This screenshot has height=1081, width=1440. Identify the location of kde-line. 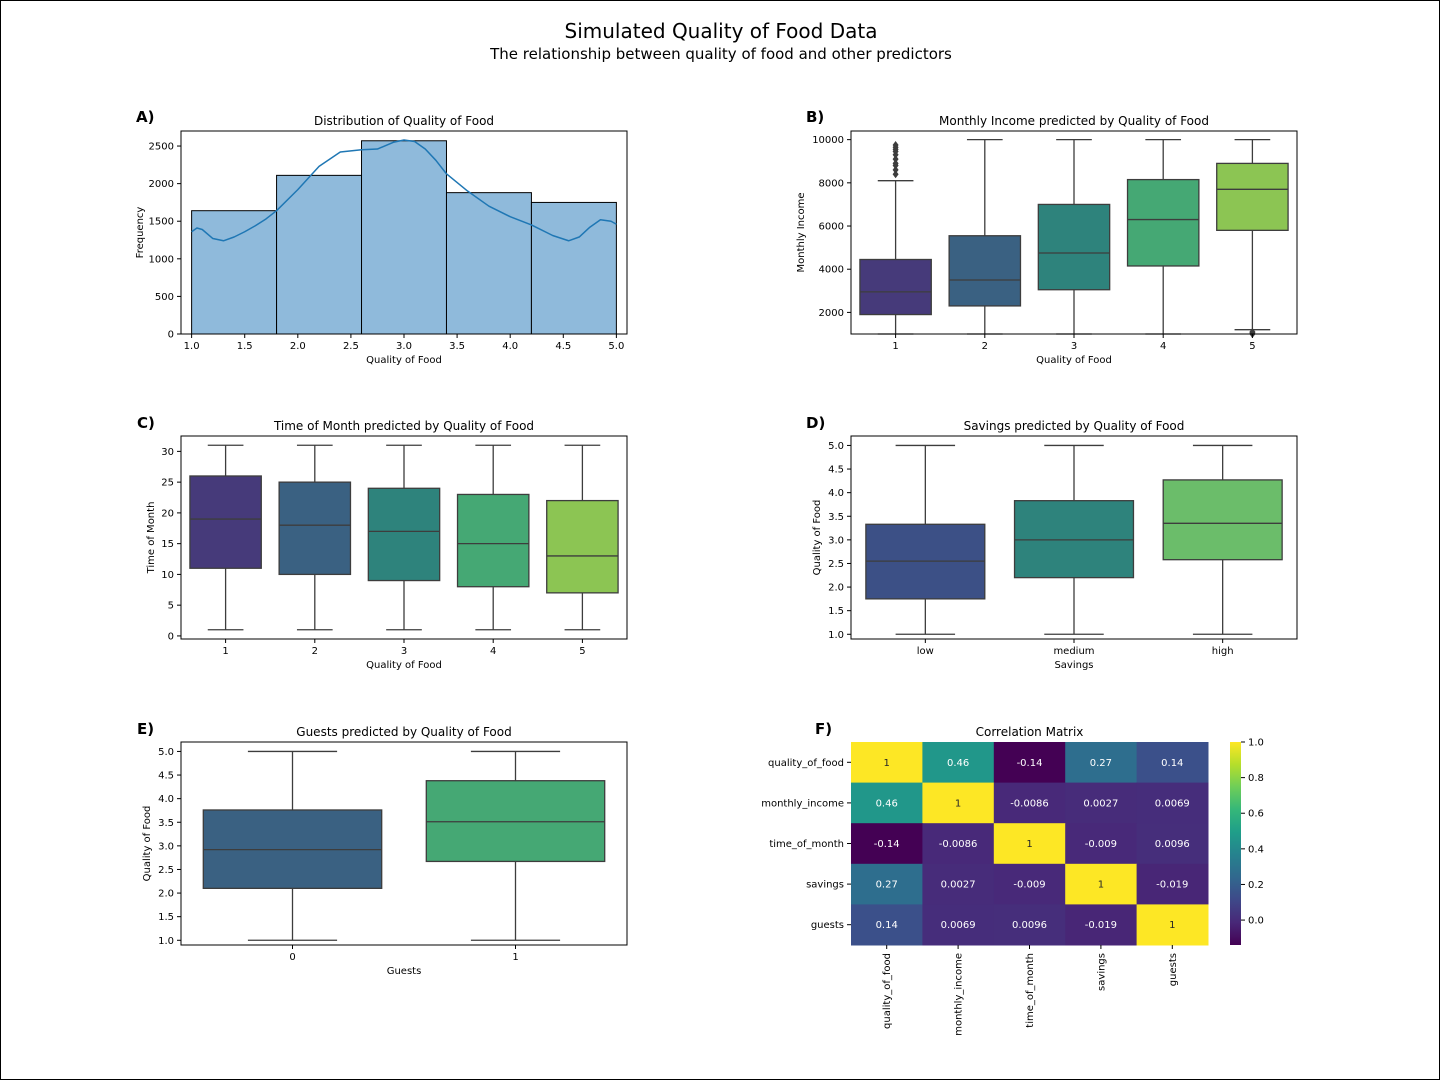
(404, 190).